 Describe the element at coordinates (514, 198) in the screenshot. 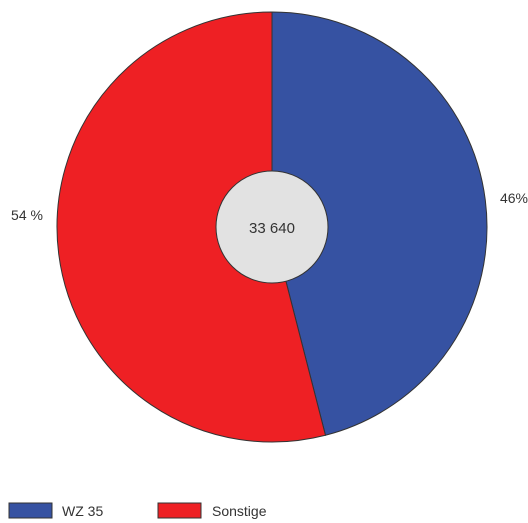

I see `slice-percent-label: 46%` at that location.